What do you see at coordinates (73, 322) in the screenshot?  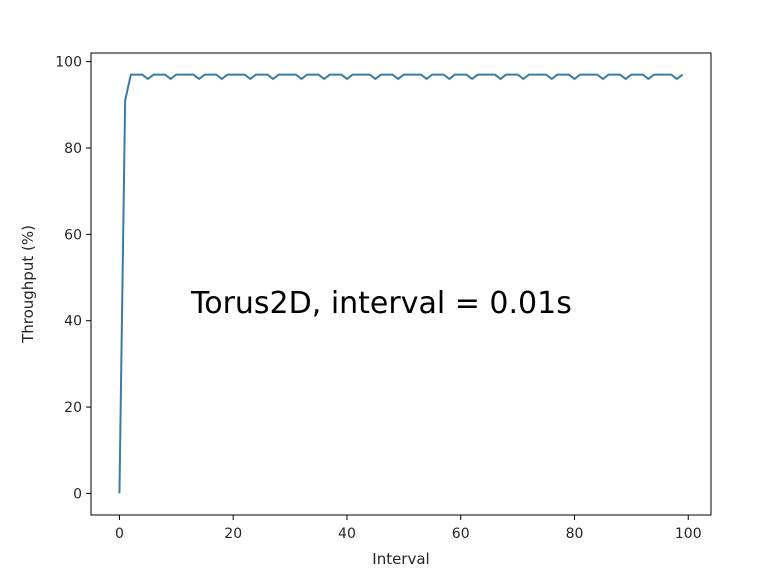 I see `y-tick-label: 40` at bounding box center [73, 322].